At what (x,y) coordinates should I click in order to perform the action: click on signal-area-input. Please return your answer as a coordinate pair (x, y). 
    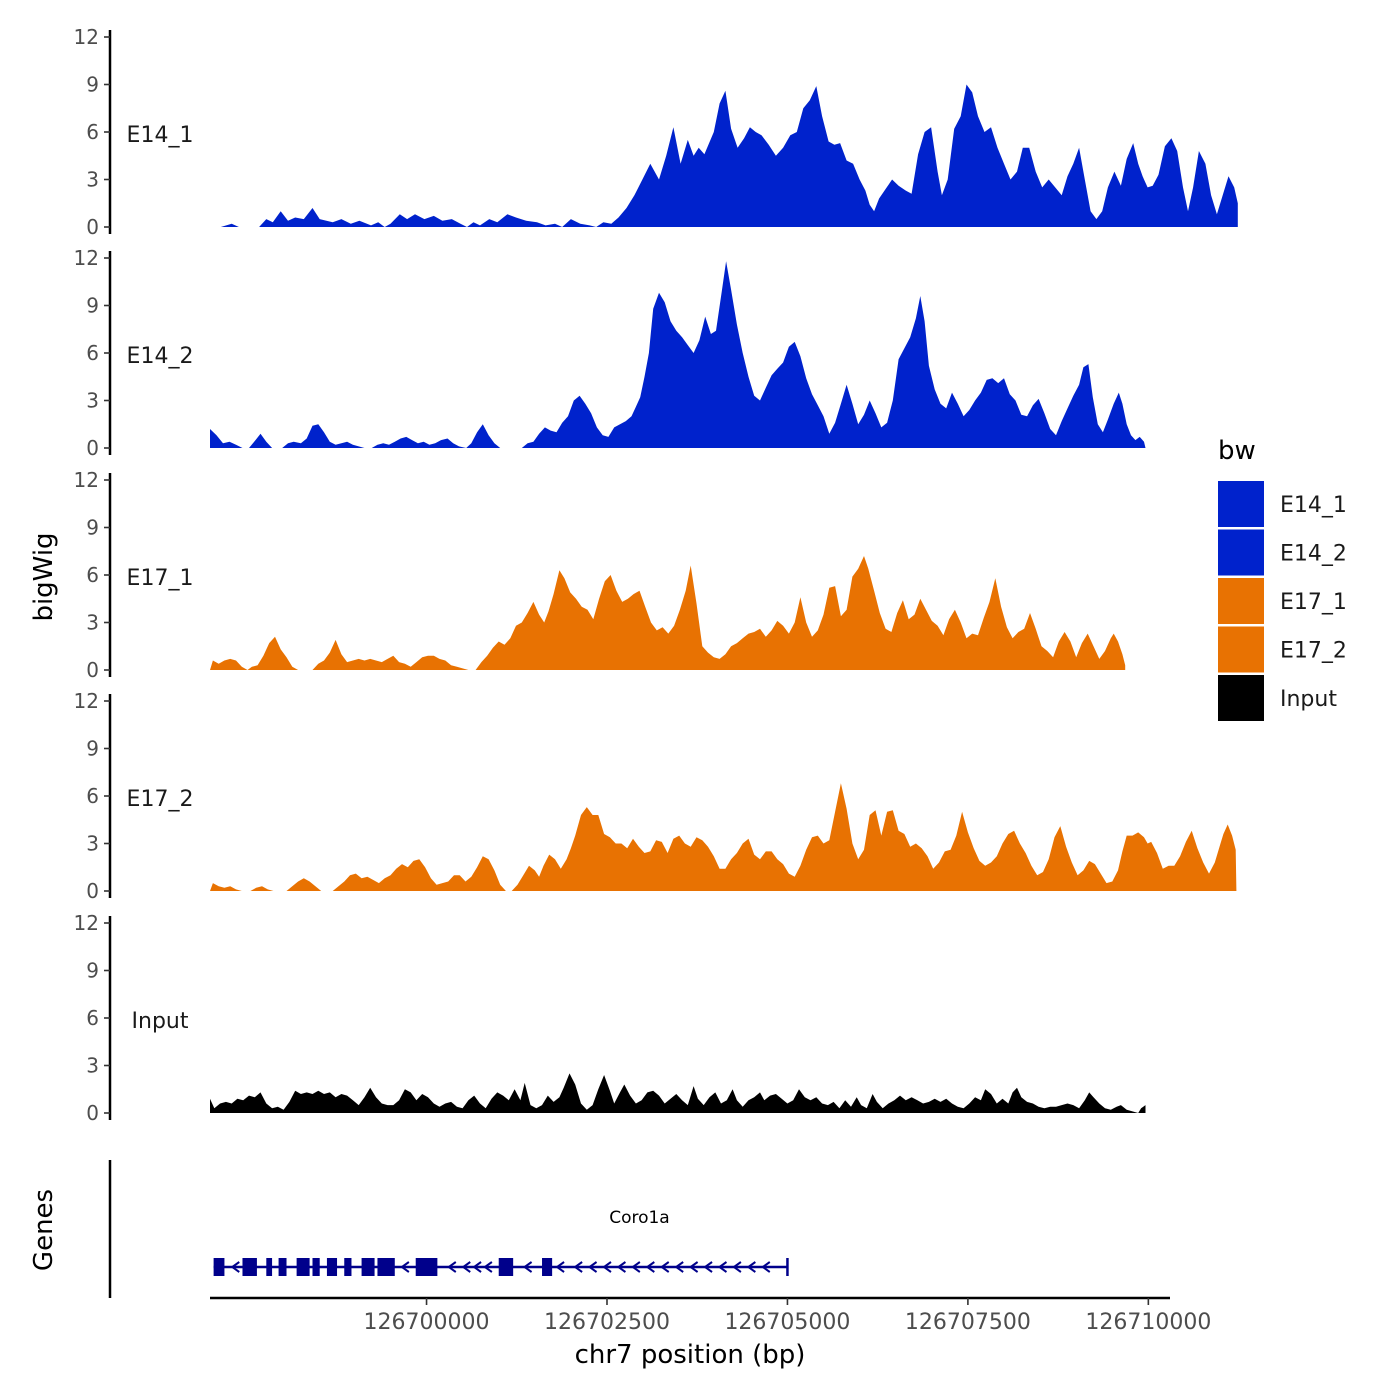
    Looking at the image, I should click on (678, 1093).